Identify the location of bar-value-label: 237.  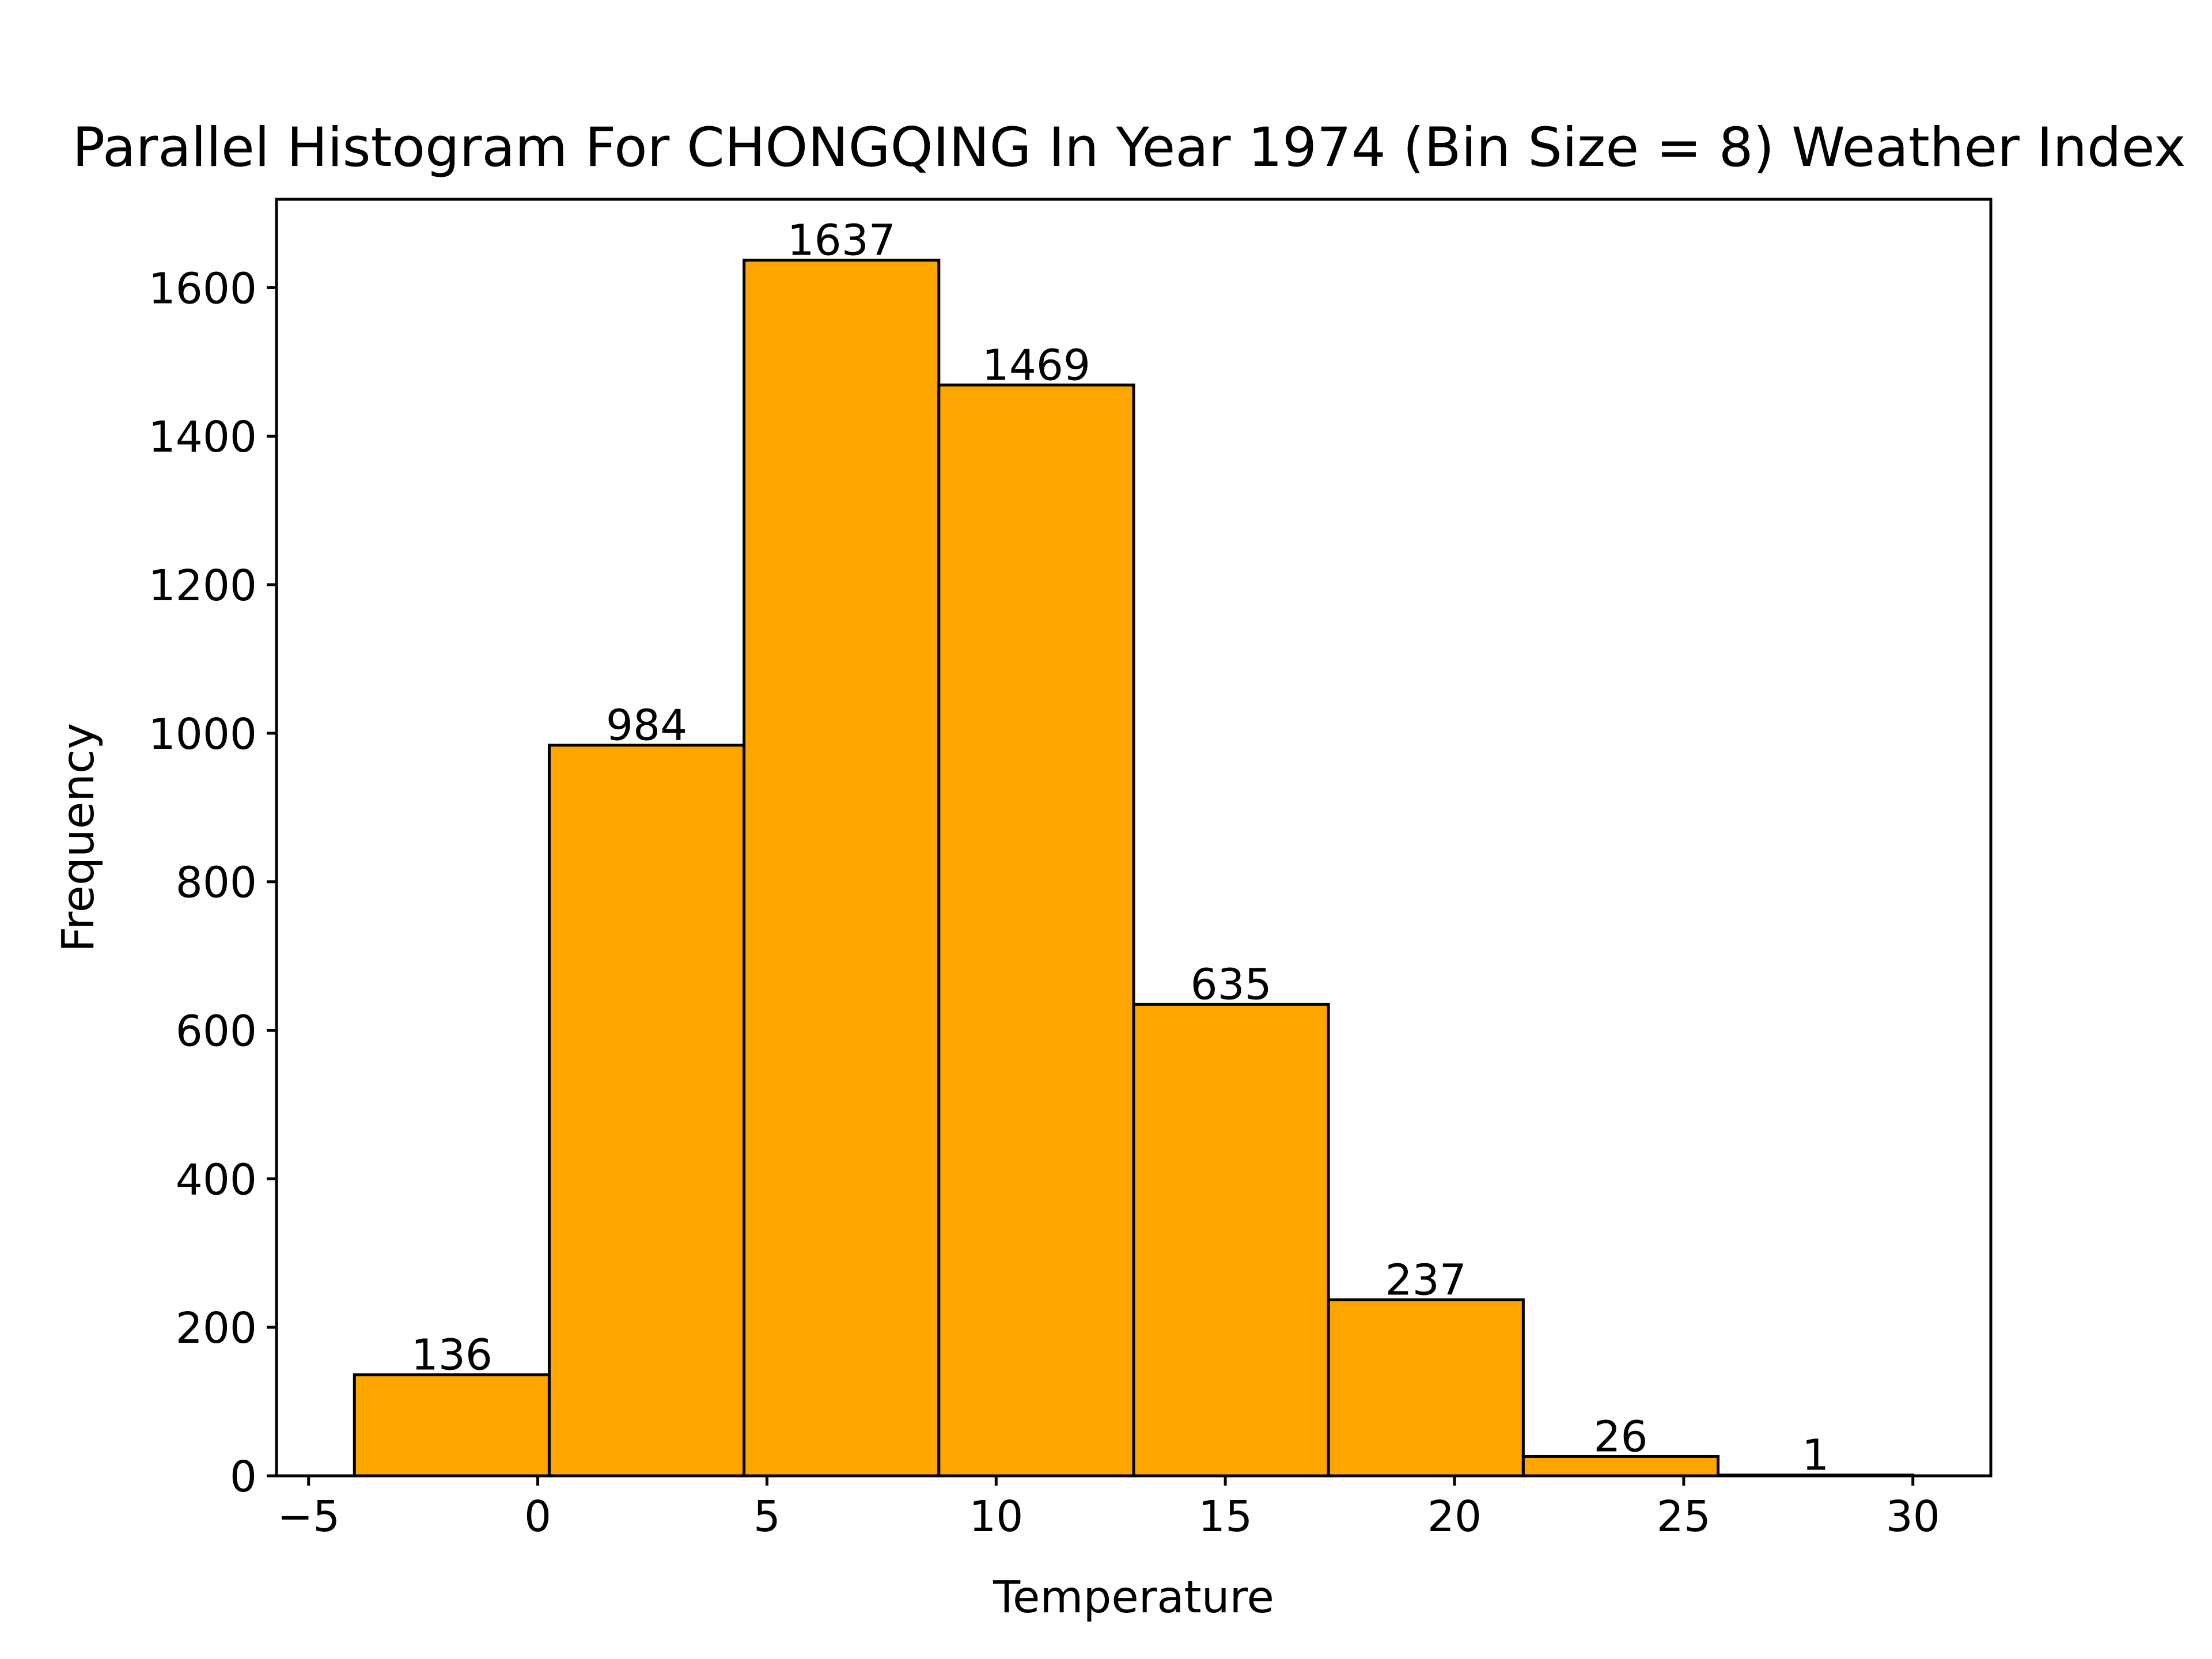
(1426, 1280).